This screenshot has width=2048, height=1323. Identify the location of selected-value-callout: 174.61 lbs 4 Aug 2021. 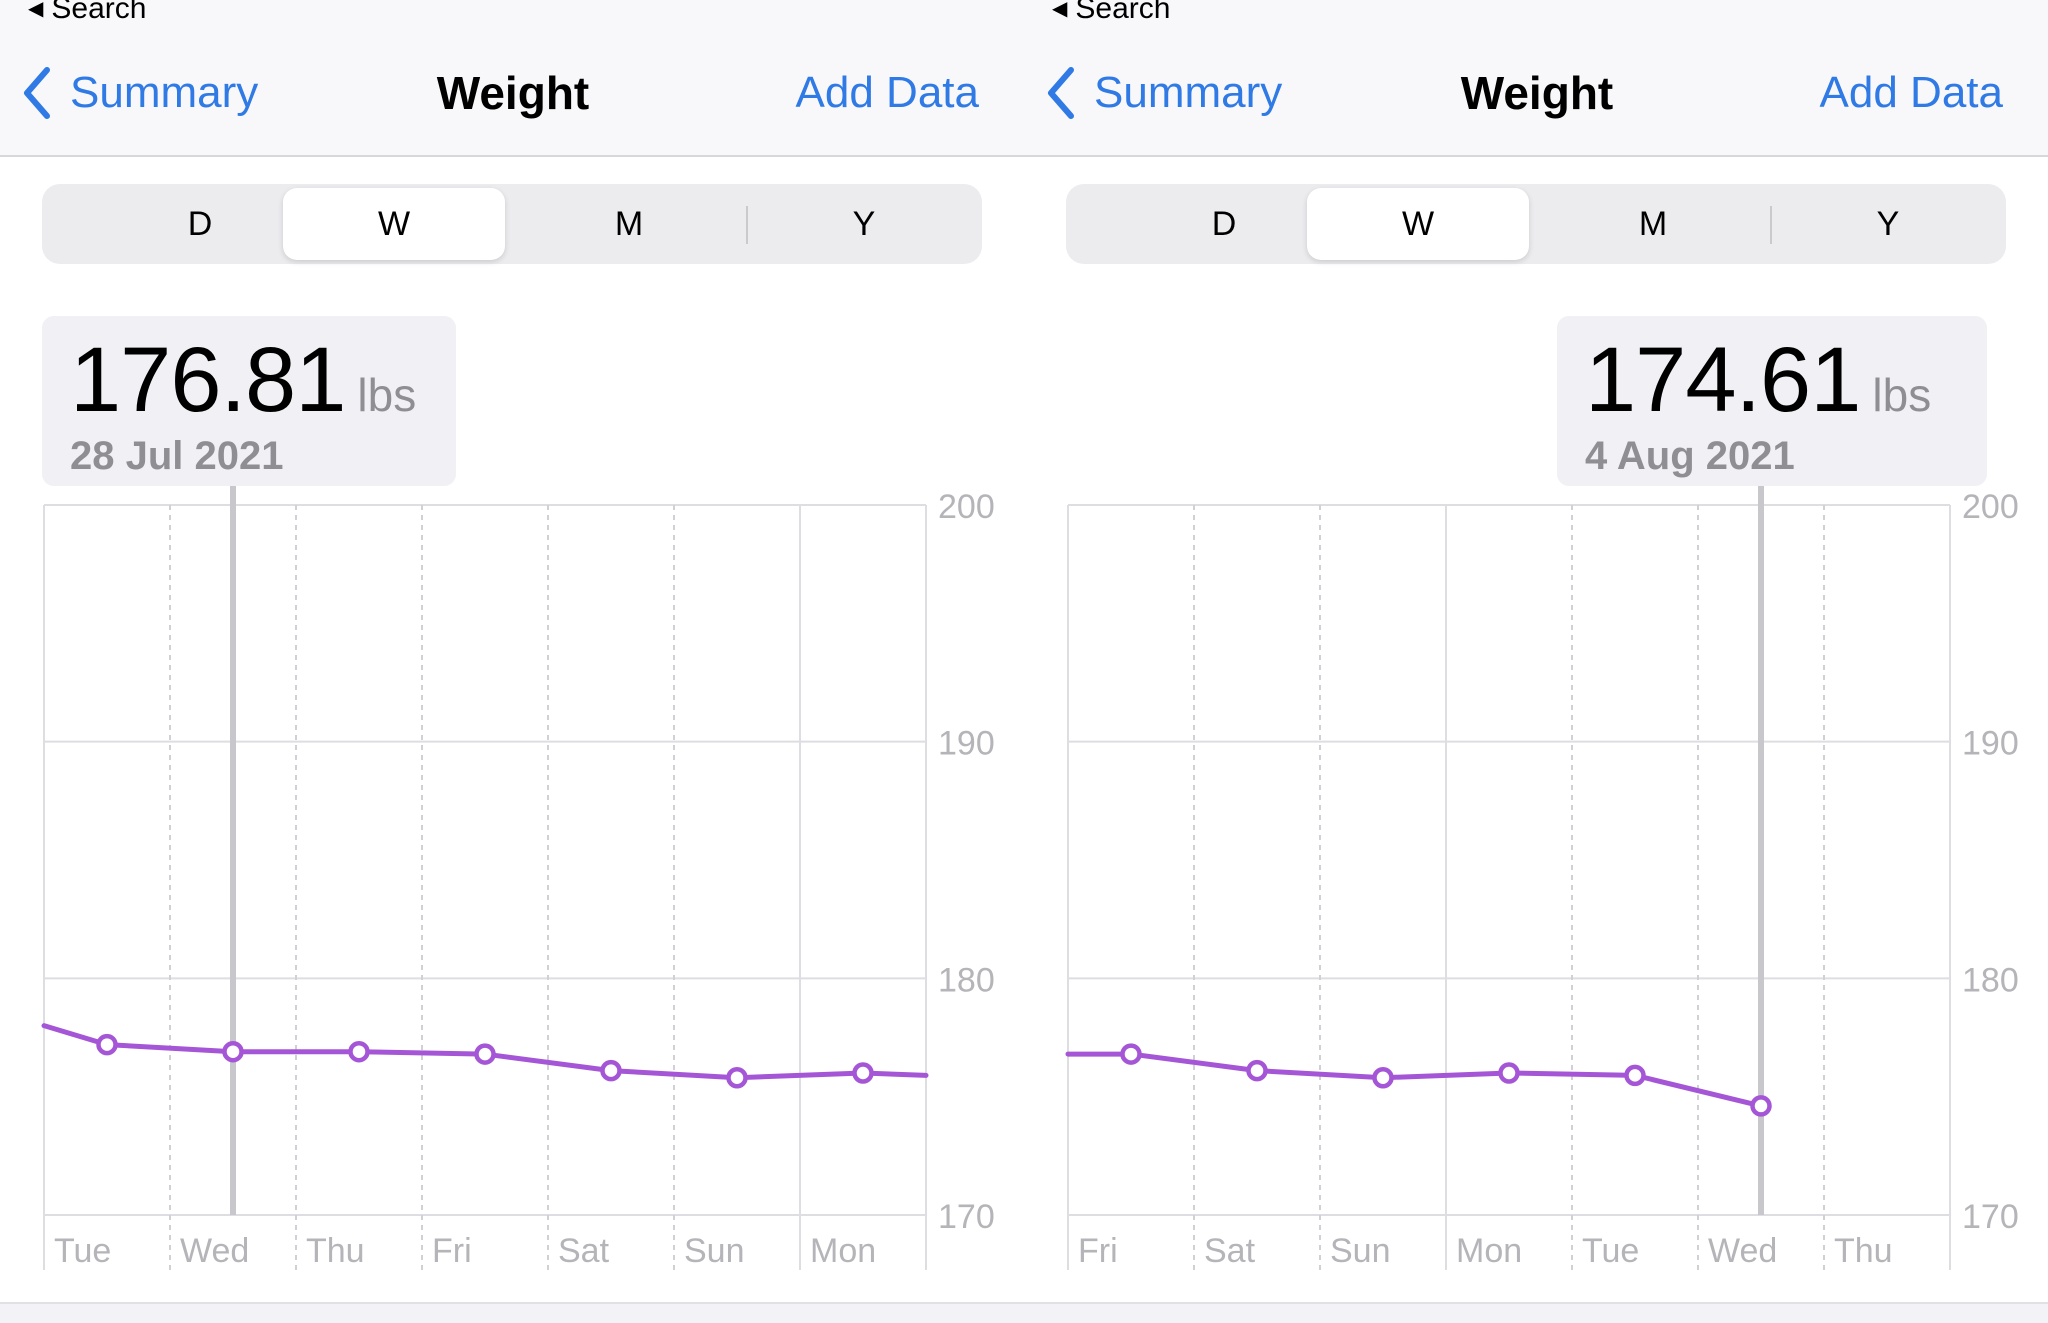
(1772, 401).